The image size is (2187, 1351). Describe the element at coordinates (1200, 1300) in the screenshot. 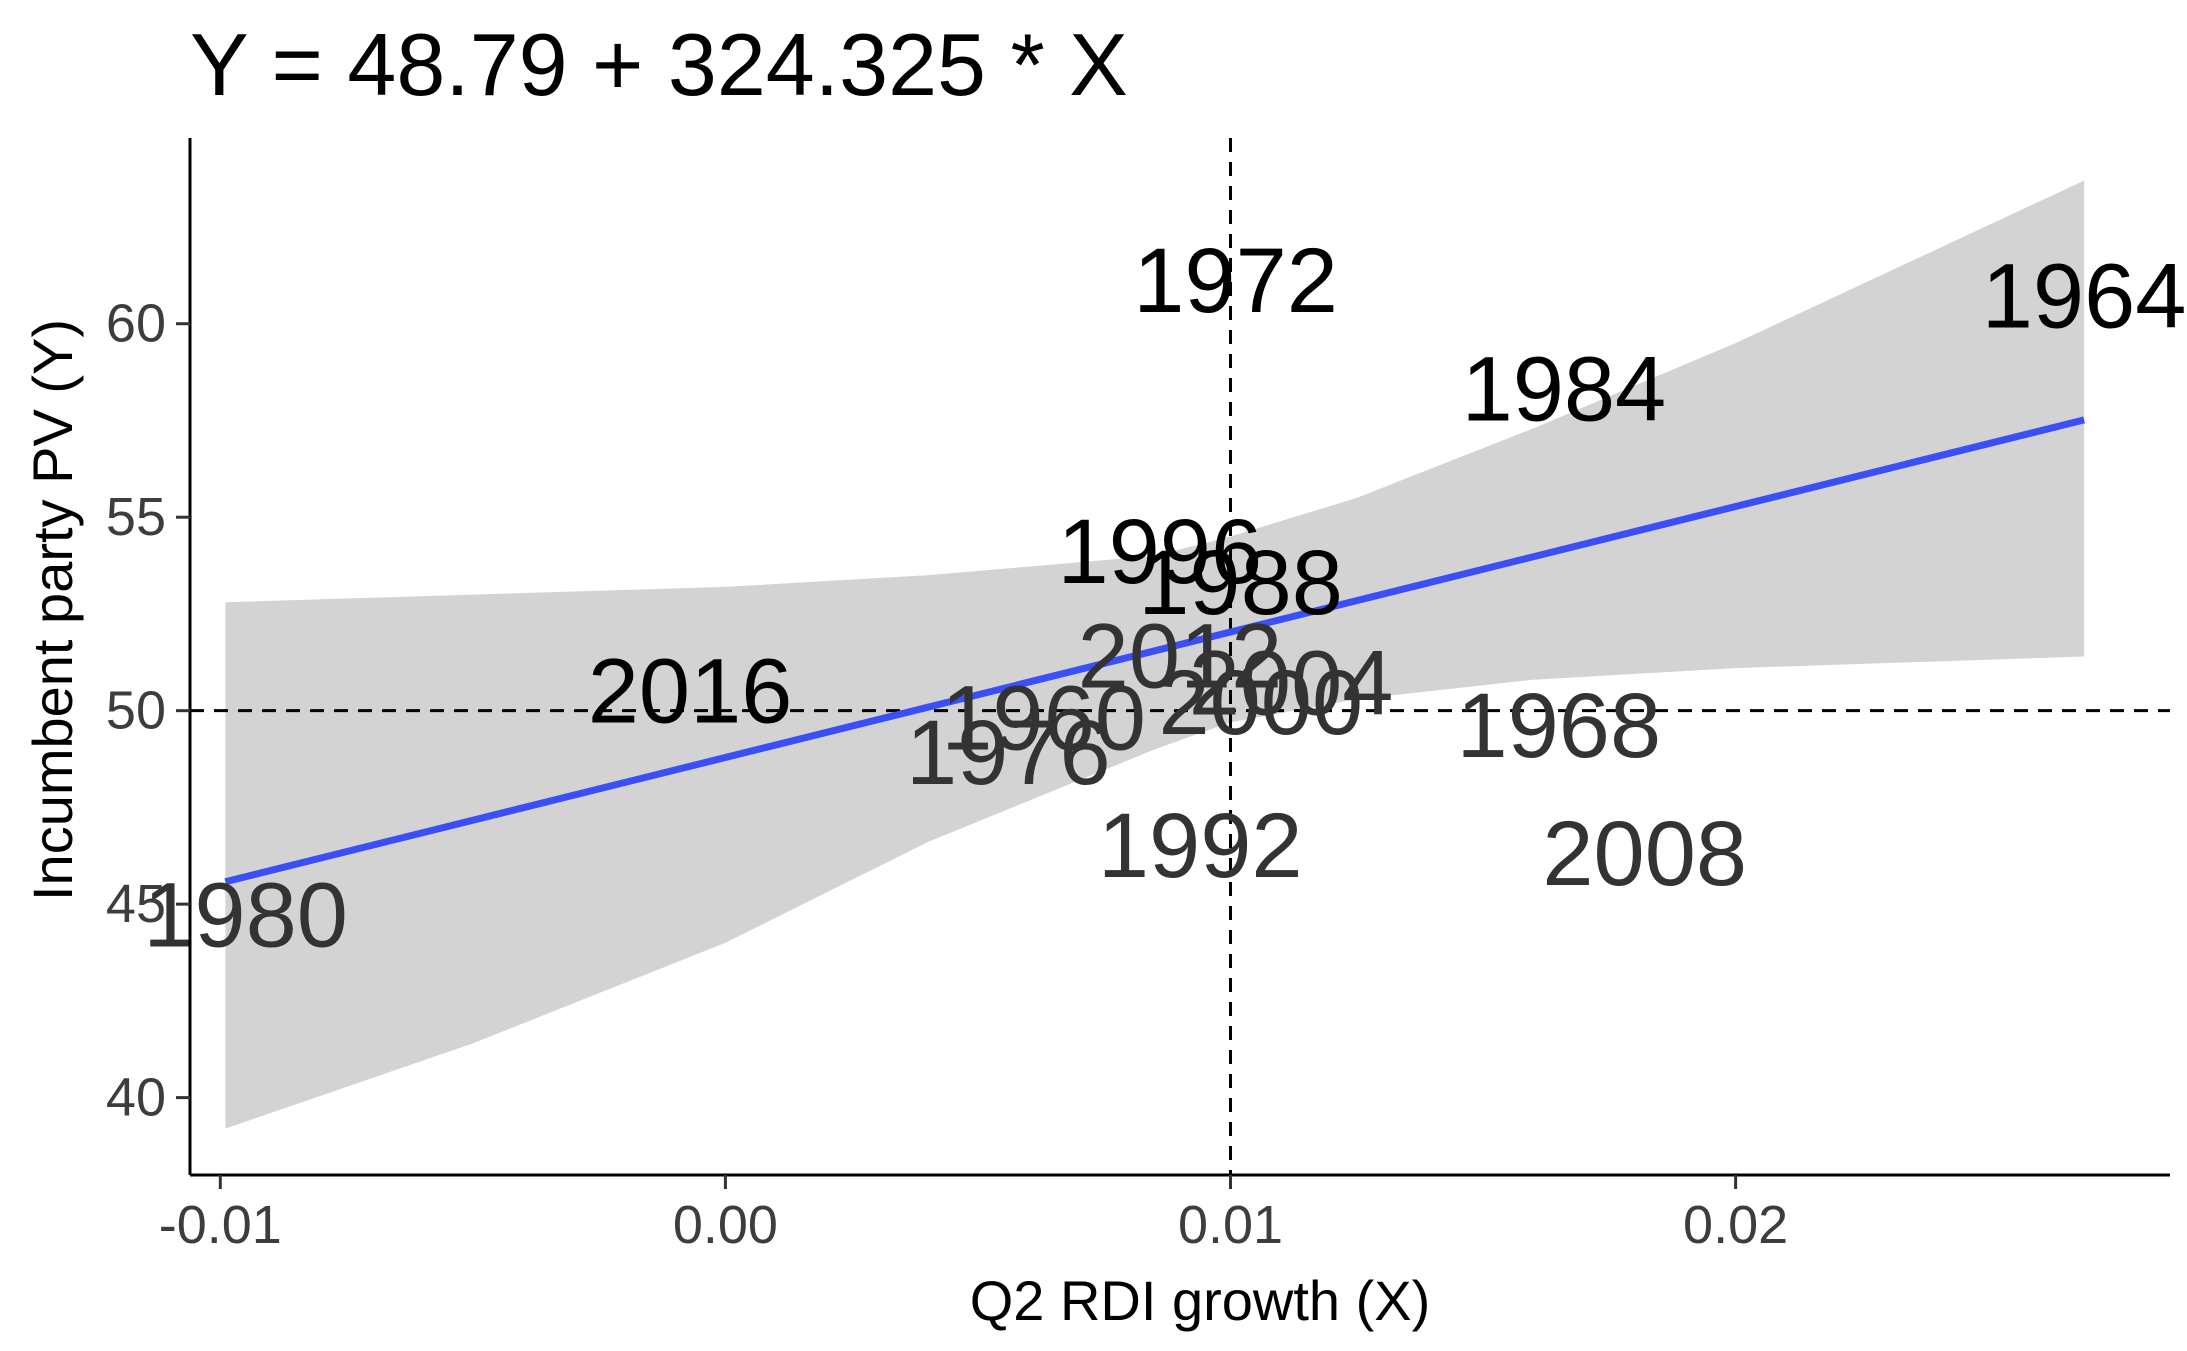

I see `x-axis-title: Q2 RDI growth (X)` at that location.